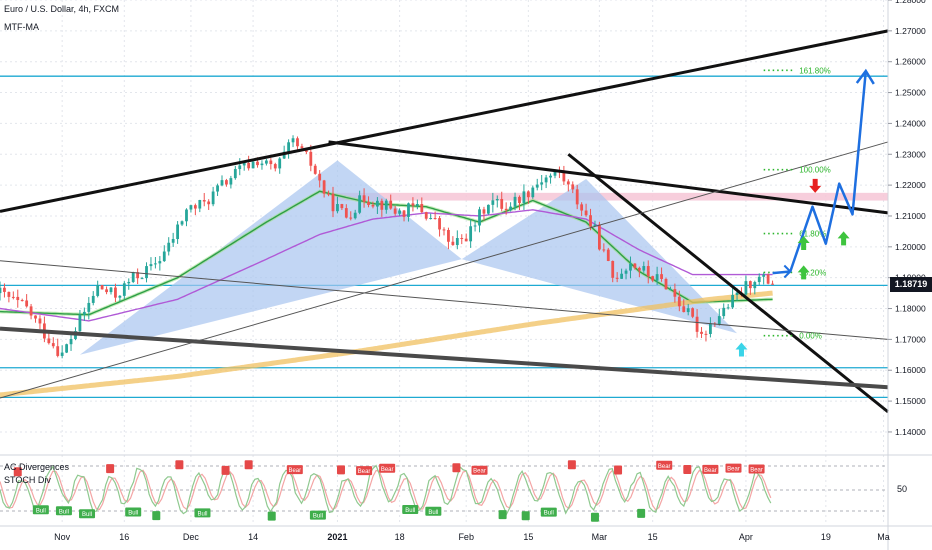  What do you see at coordinates (910, 309) in the screenshot?
I see `y-tick-label: 1.18000` at bounding box center [910, 309].